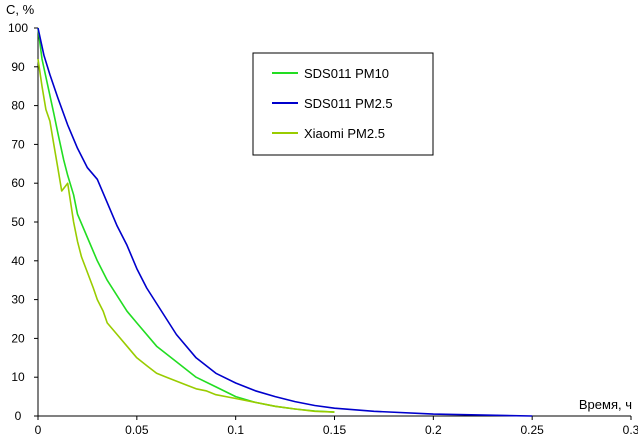 The height and width of the screenshot is (446, 638). Describe the element at coordinates (18, 28) in the screenshot. I see `y-tick-label: 100` at that location.